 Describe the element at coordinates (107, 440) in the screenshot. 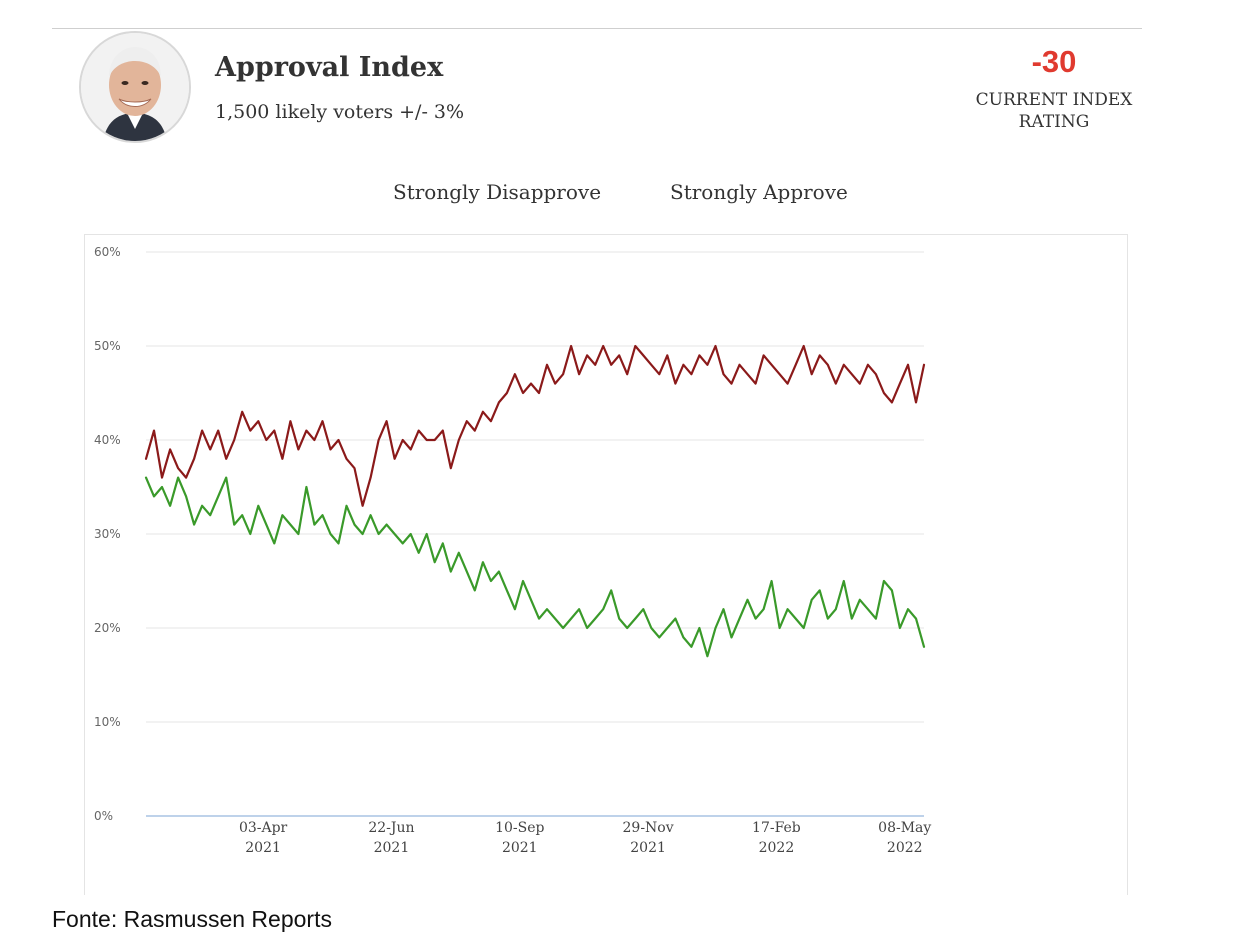

I see `y-tick-label: 40%` at that location.